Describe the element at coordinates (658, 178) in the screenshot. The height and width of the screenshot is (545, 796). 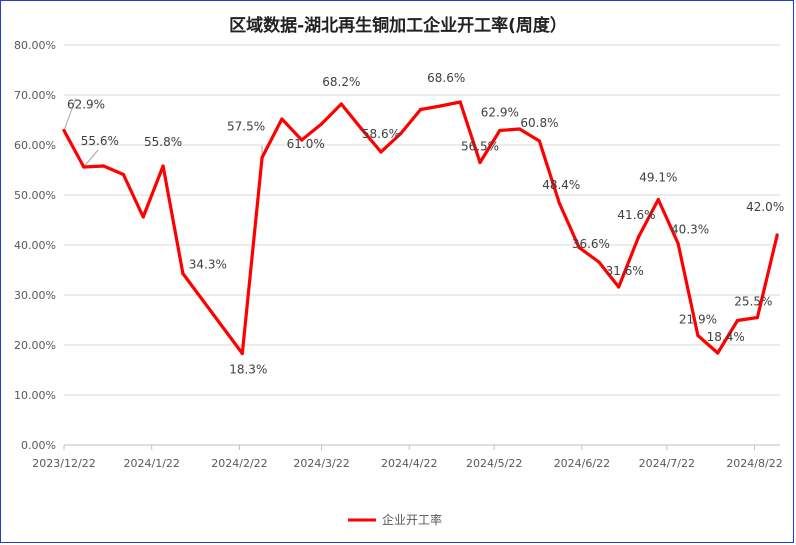
I see `data-label: 49.1%` at that location.